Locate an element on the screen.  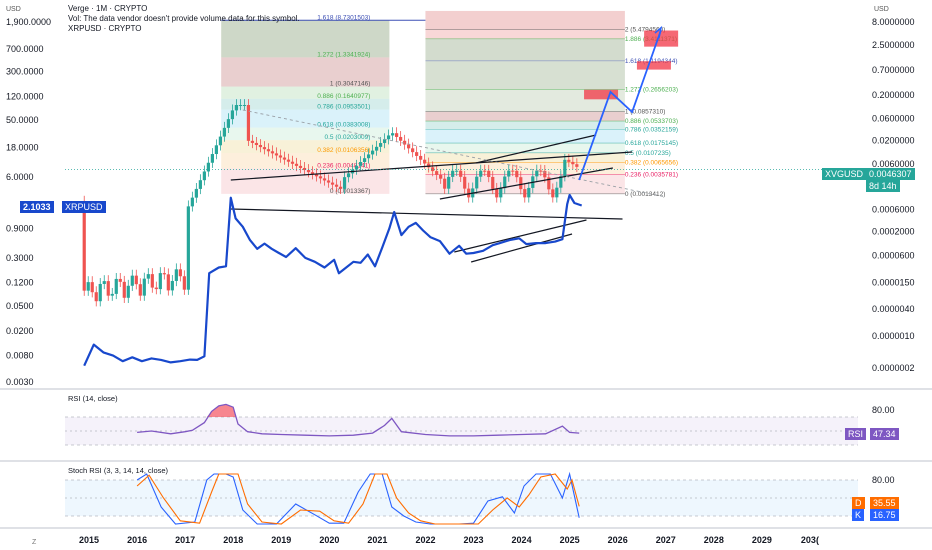
left-axis-tick: 0.0080 is located at coordinates (20, 356).